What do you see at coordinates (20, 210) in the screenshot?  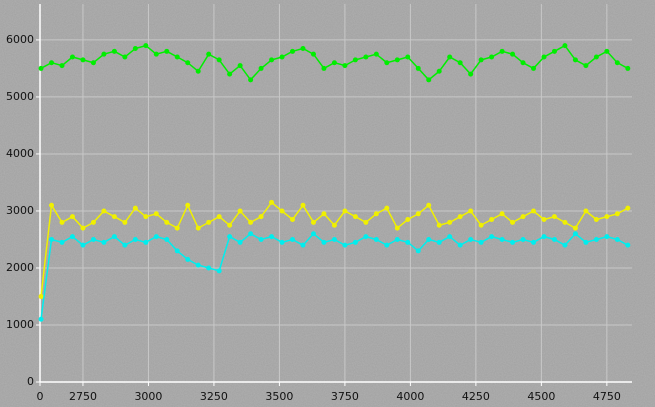 I see `y-tick-label: 3000` at bounding box center [20, 210].